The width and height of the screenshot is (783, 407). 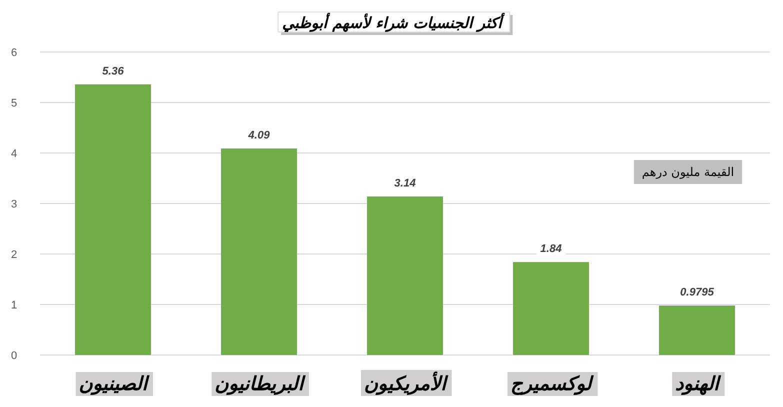 What do you see at coordinates (14, 255) in the screenshot?
I see `y-tick-label: 2` at bounding box center [14, 255].